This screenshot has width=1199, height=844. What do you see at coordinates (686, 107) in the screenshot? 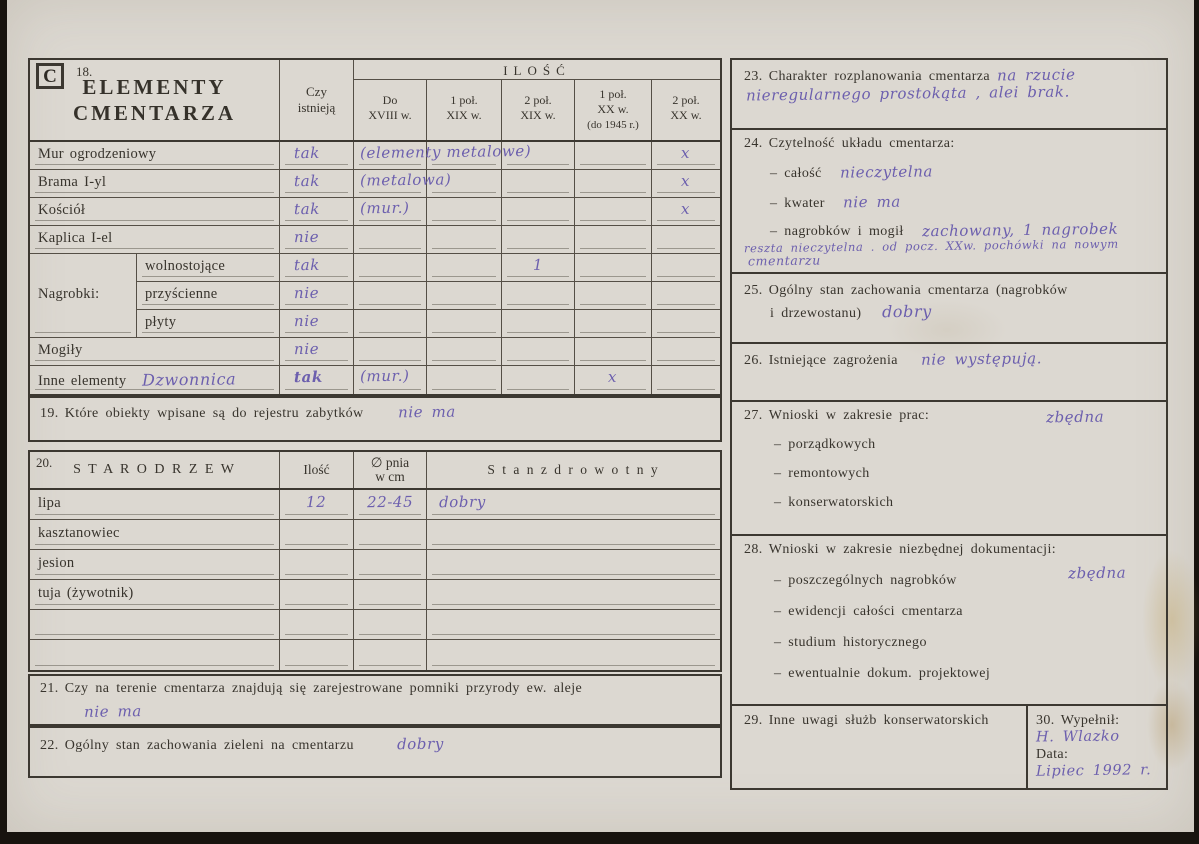
I see `column-header-period-5: 2 poł. XX w.` at bounding box center [686, 107].